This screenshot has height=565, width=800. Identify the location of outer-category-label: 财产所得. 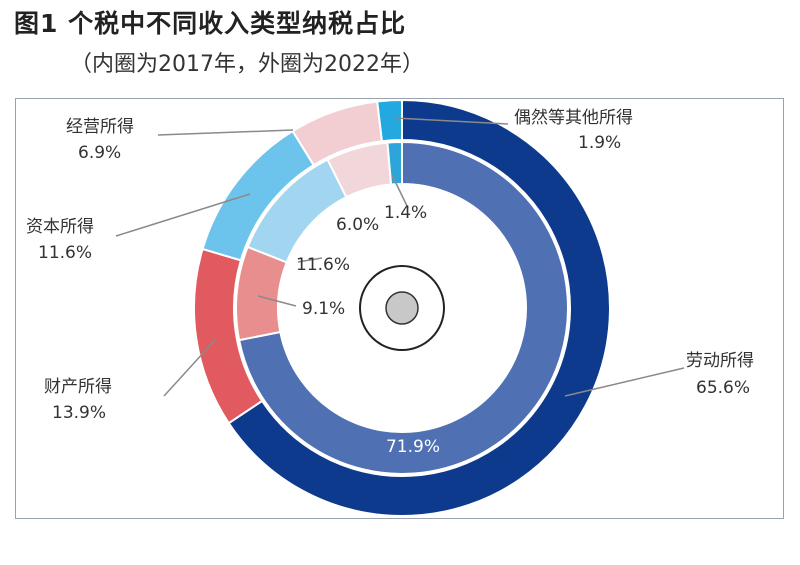
(78, 387).